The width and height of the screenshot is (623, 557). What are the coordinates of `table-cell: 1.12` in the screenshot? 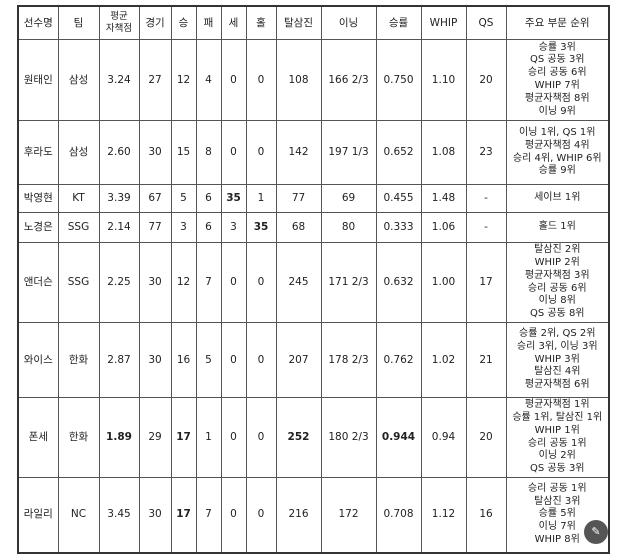 It's located at (443, 515).